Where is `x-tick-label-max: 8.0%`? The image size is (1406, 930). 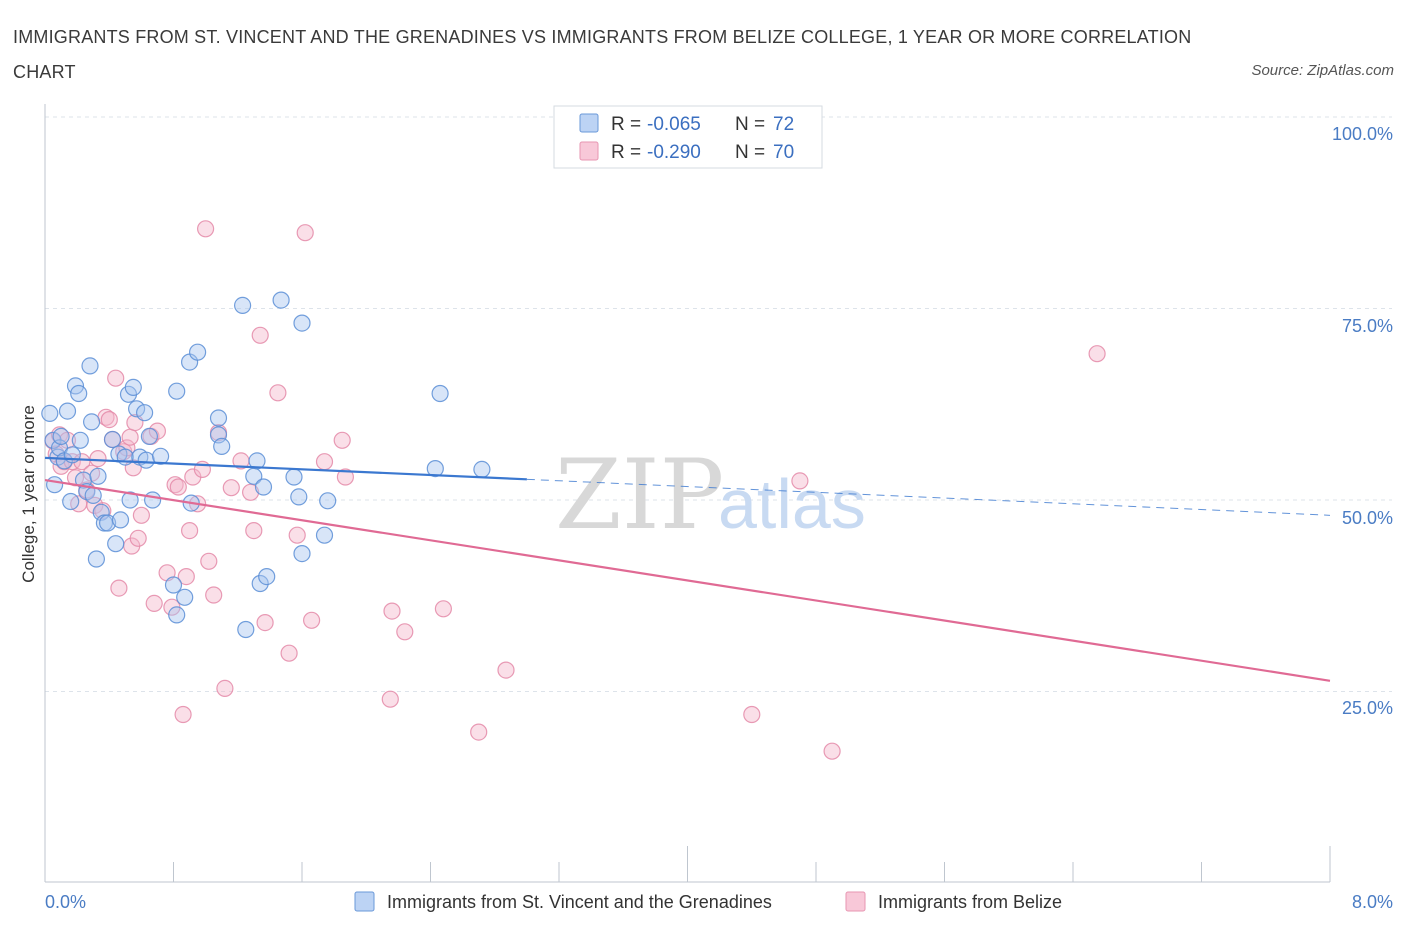 x-tick-label-max: 8.0% is located at coordinates (1372, 902).